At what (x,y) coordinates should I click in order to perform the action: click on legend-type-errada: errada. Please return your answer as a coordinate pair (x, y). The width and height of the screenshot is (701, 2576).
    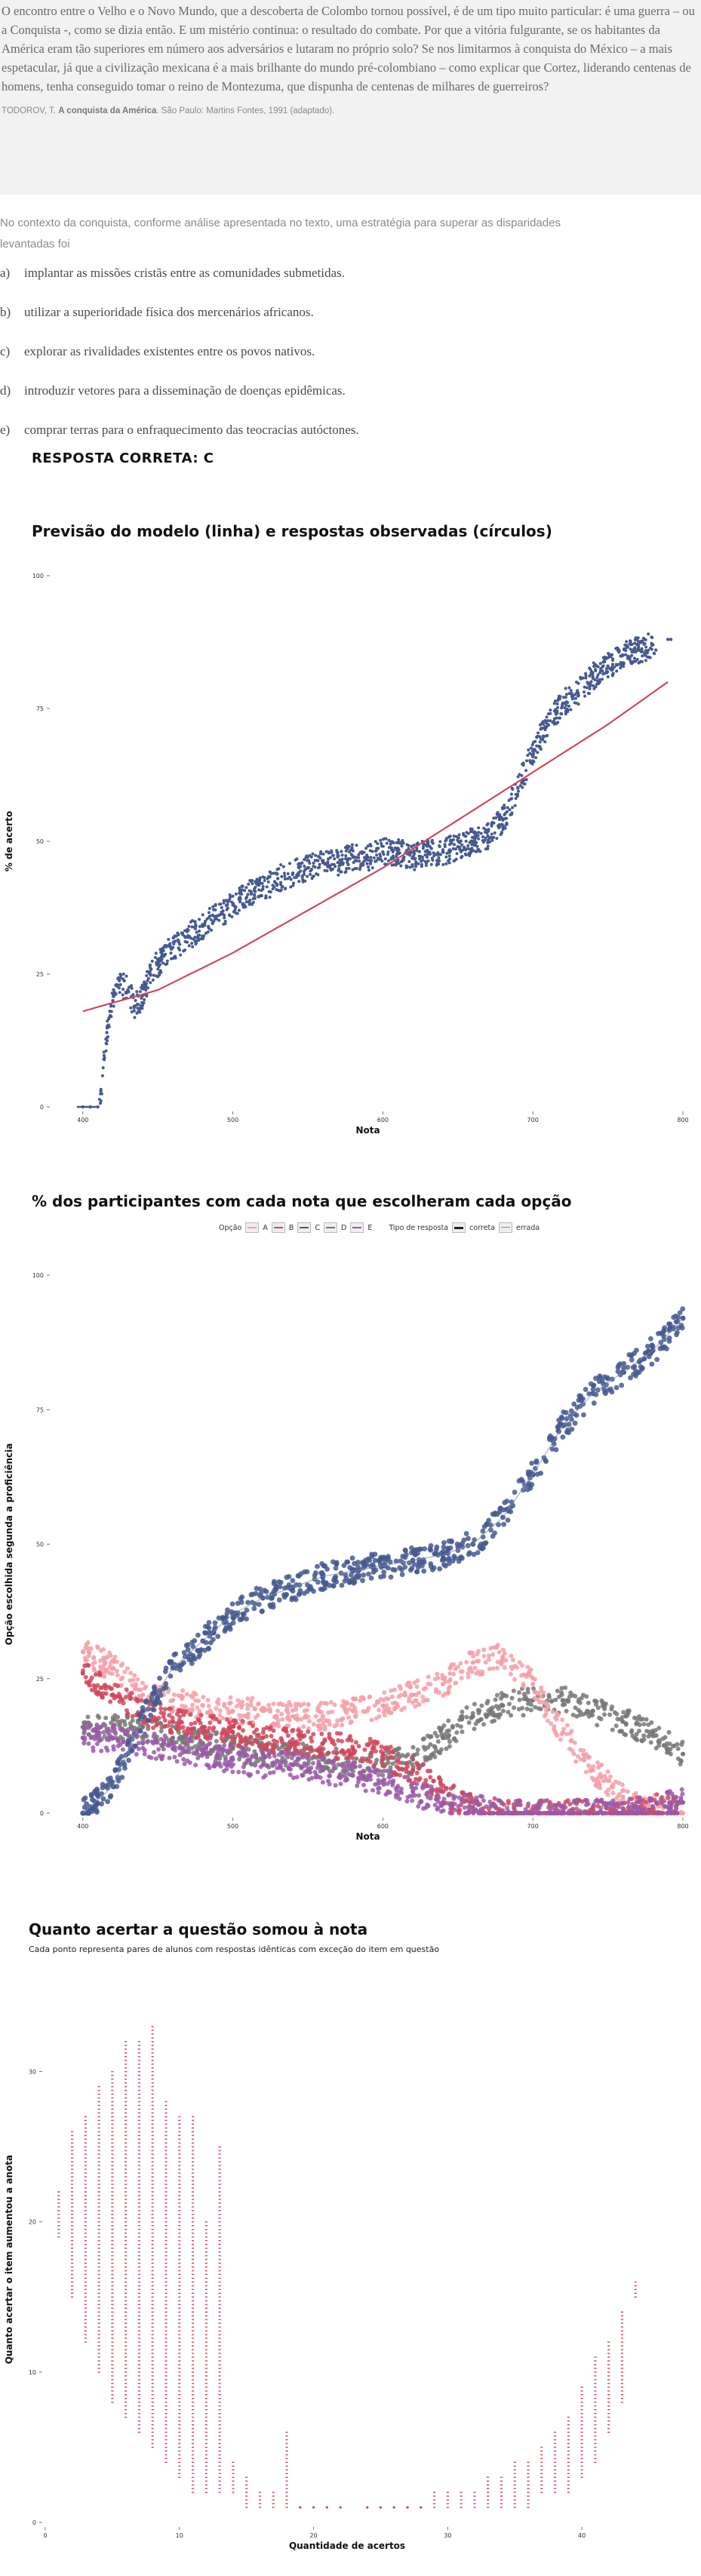
    Looking at the image, I should click on (528, 1227).